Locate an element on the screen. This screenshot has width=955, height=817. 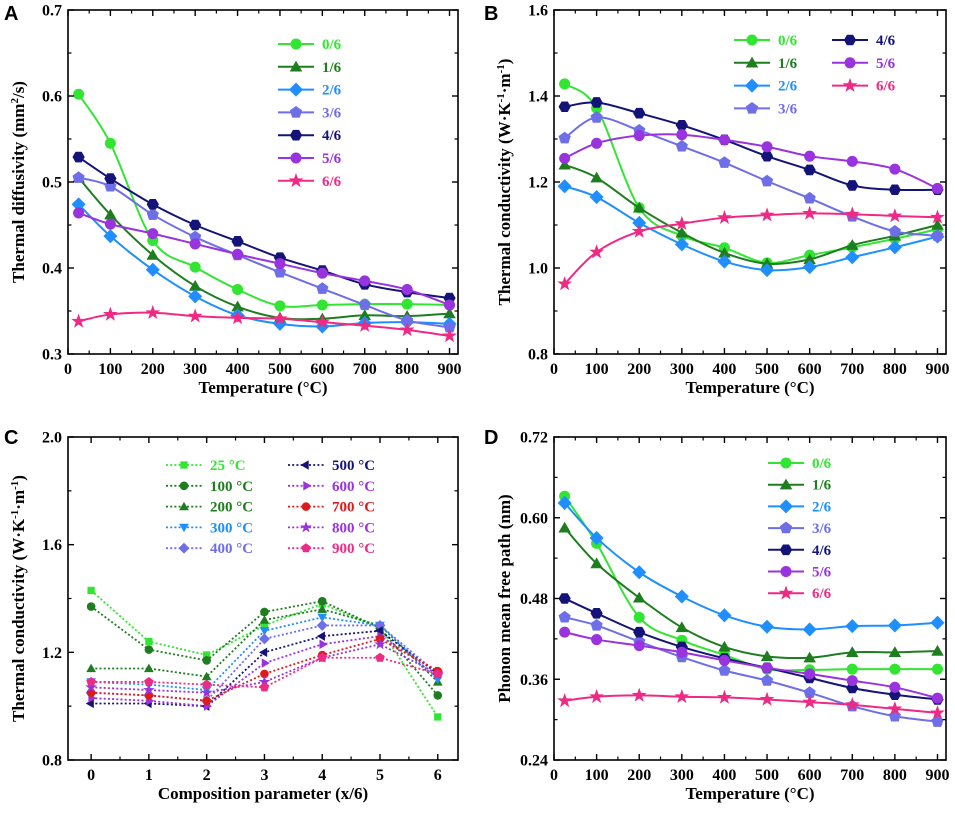
legend-label: 700 °C is located at coordinates (353, 508).